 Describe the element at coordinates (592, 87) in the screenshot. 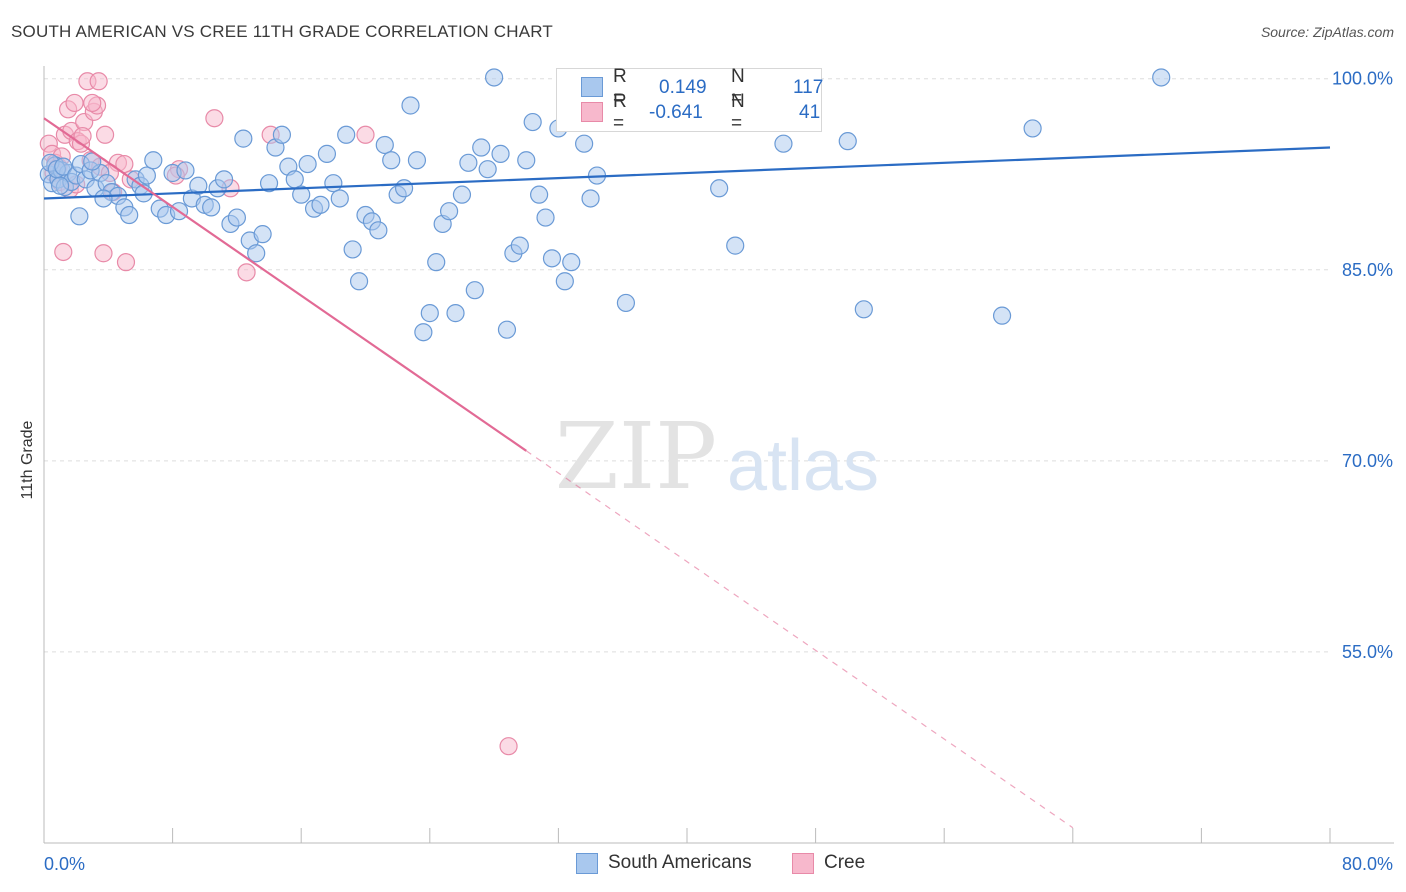

I see `south-americans-swatch` at that location.